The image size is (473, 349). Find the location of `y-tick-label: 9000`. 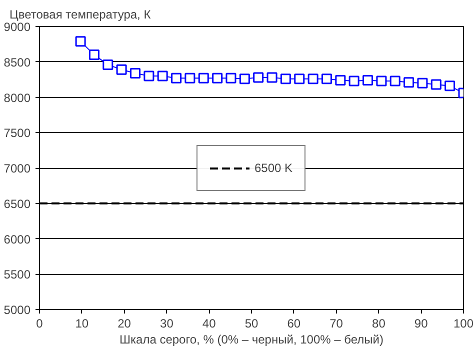

y-tick-label: 9000 is located at coordinates (17, 27).